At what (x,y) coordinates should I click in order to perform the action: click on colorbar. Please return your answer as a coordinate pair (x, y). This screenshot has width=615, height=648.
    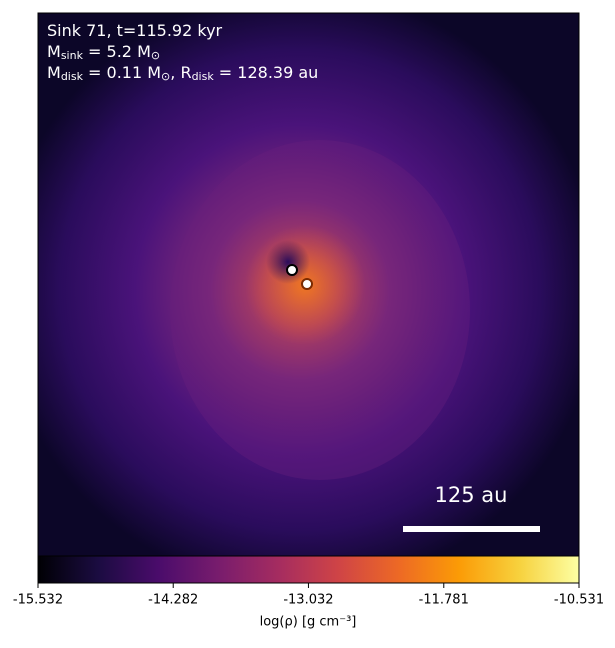
    Looking at the image, I should click on (308, 569).